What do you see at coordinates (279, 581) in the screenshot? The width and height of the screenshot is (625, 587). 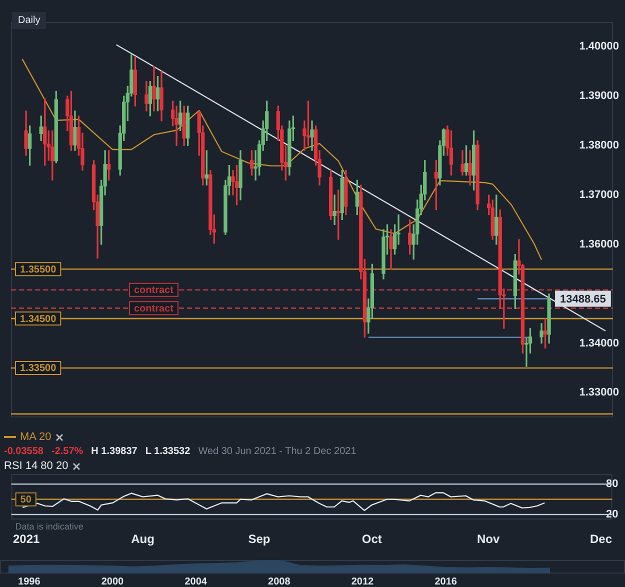 I see `x-tick-label: 2008` at bounding box center [279, 581].